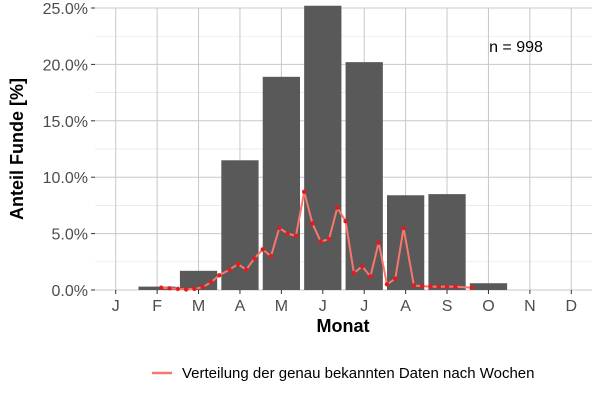  Describe the element at coordinates (65, 65) in the screenshot. I see `y-tick-label: 20.0%` at that location.